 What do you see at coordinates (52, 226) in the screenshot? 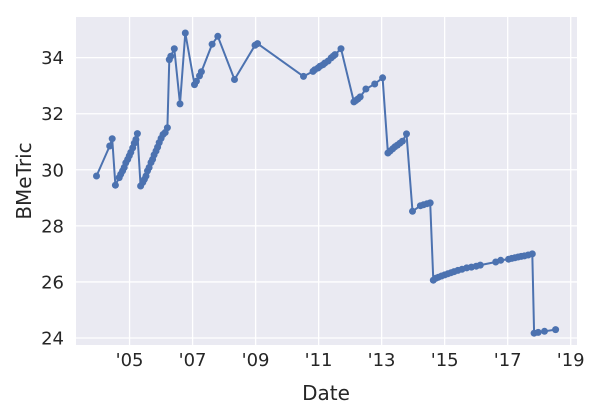
I see `y-tick-label: 28` at bounding box center [52, 226].